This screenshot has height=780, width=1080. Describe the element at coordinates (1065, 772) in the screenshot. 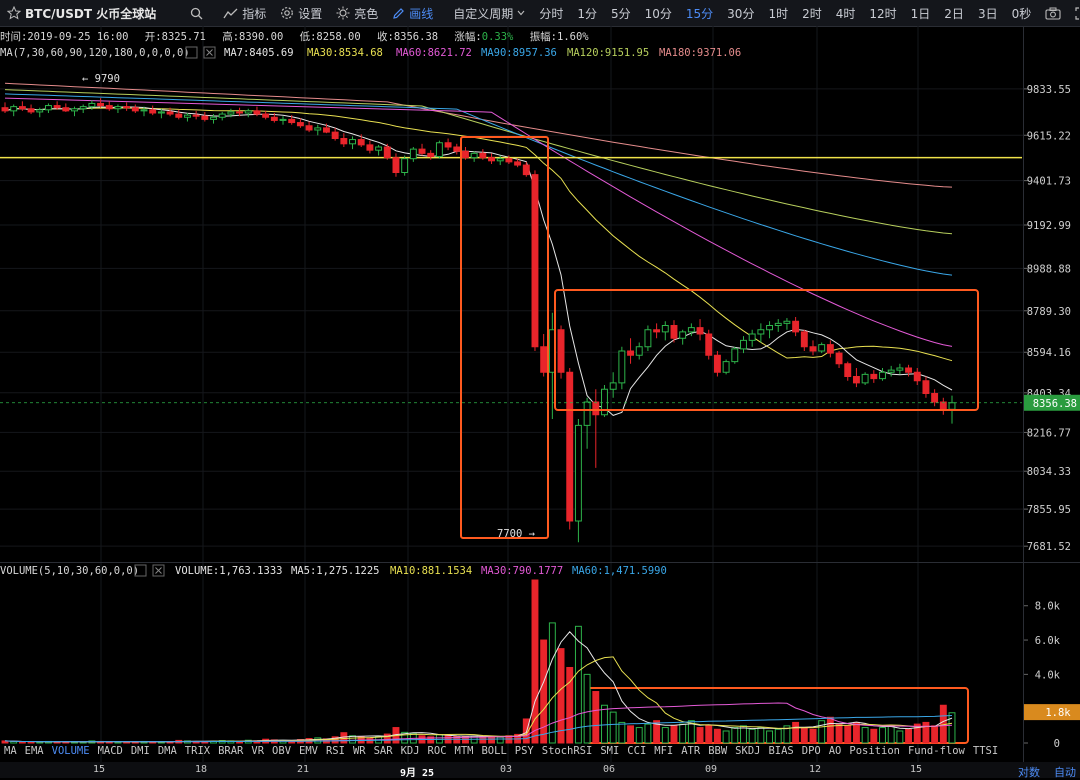

I see `auto-scale-toggle: 自动` at that location.